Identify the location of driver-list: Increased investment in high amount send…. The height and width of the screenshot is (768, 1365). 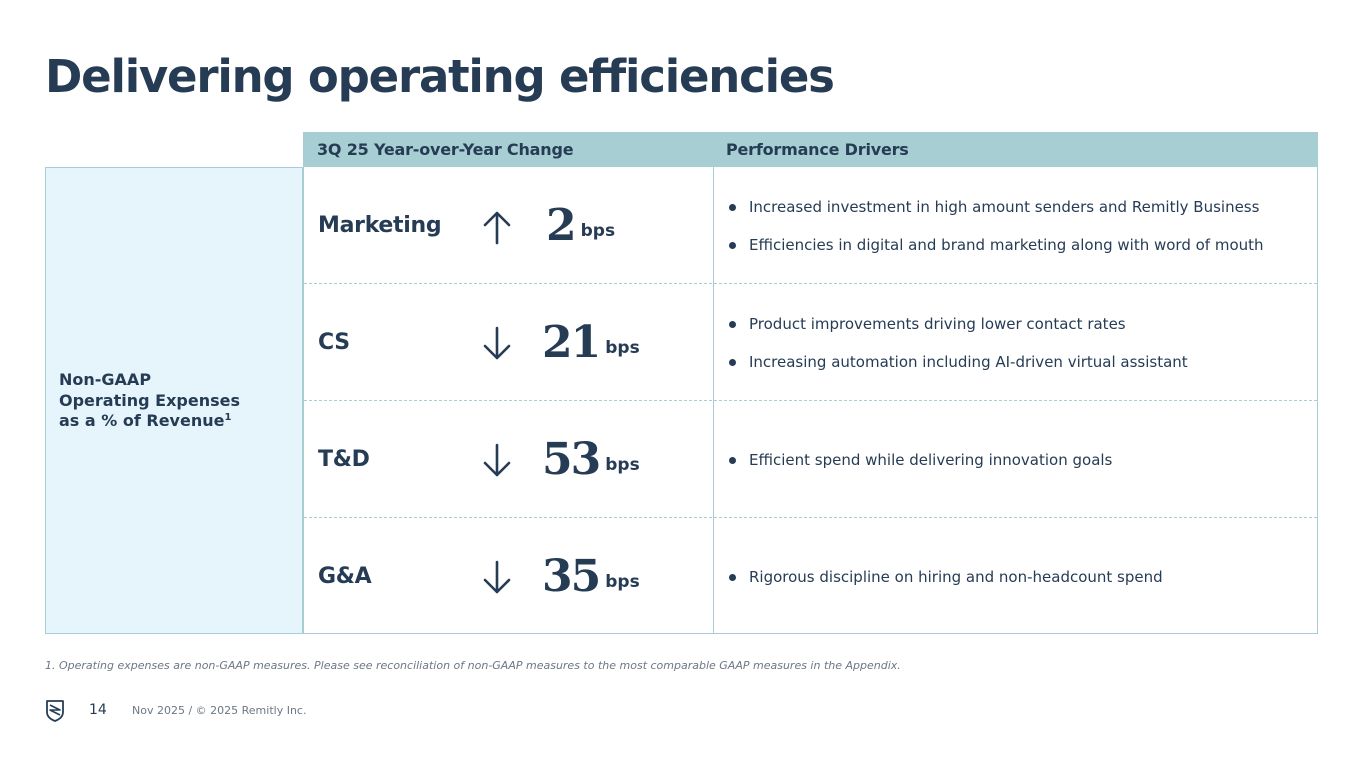
(1020, 225).